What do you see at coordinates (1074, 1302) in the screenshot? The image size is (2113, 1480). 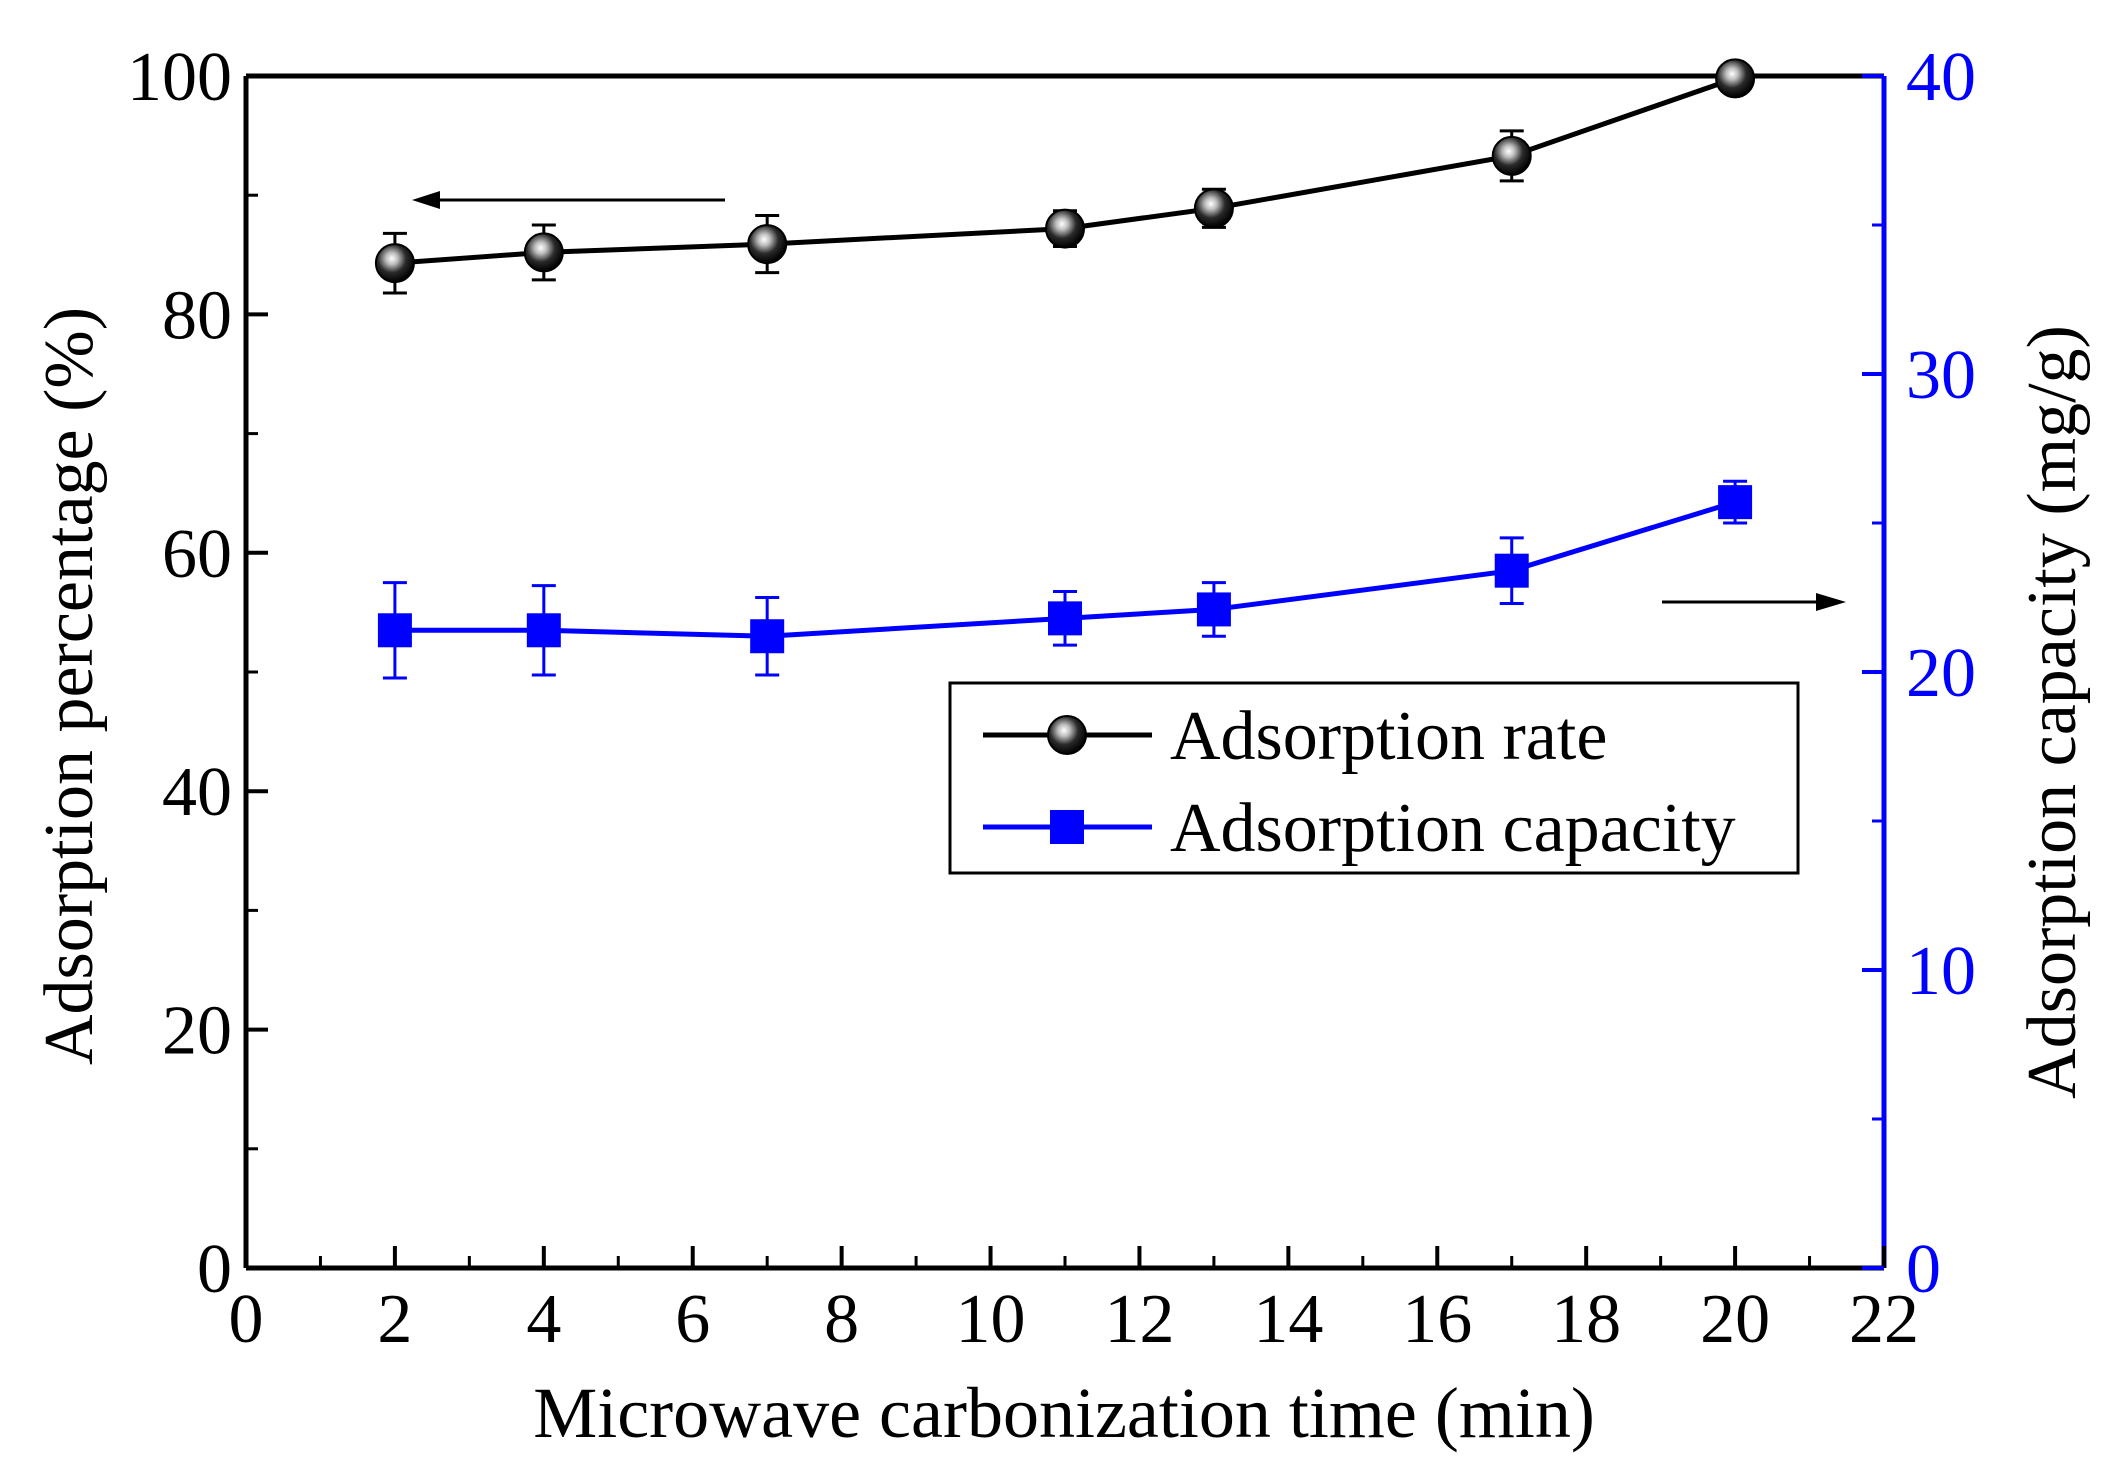 I see `x-axis: 0 2 4 6 8 10 12 14 16 18 20 22` at bounding box center [1074, 1302].